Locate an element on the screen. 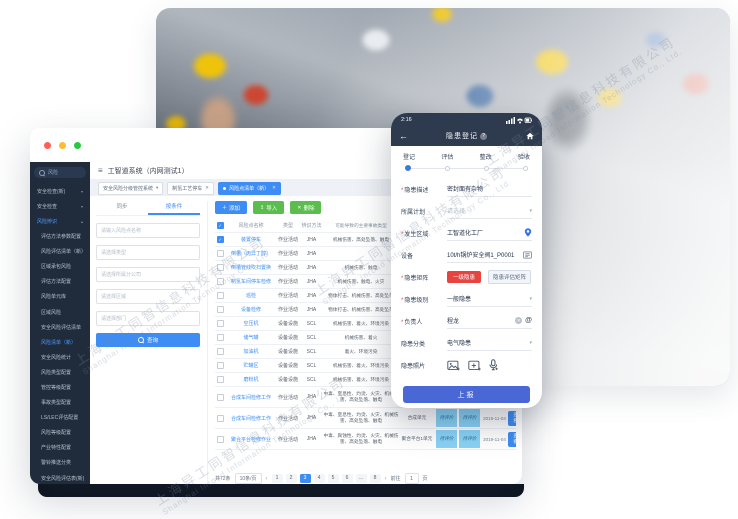  page-number: 3 is located at coordinates (305, 478).